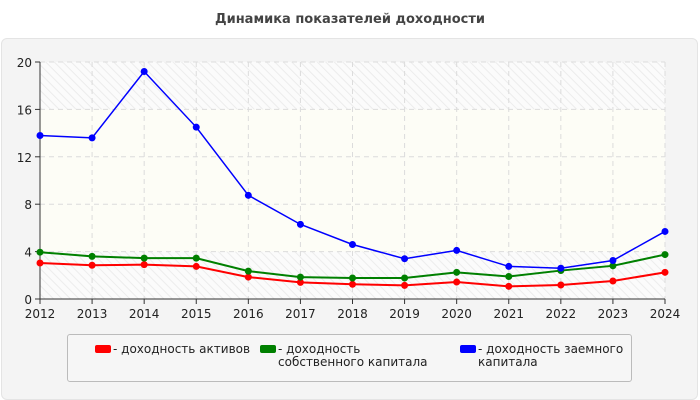 The width and height of the screenshot is (700, 400). What do you see at coordinates (248, 314) in the screenshot?
I see `x-tick-label: 2016` at bounding box center [248, 314].